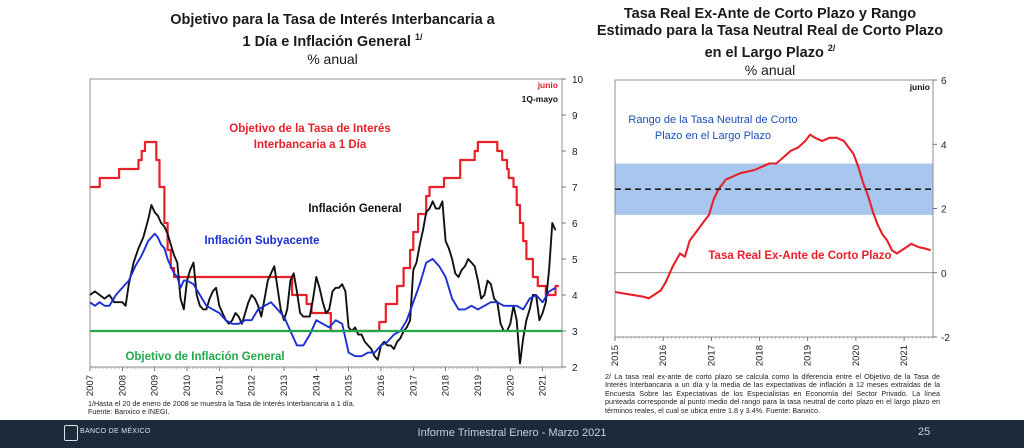 The image size is (1024, 448). I want to click on left-y-tick-label: 2, so click(575, 368).